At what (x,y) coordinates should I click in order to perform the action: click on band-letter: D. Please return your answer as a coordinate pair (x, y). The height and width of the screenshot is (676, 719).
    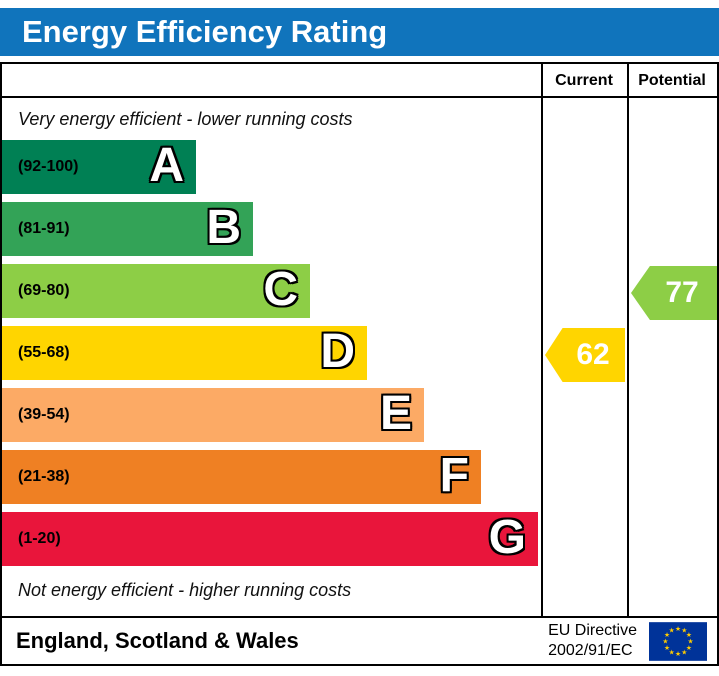
    Looking at the image, I should click on (337, 352).